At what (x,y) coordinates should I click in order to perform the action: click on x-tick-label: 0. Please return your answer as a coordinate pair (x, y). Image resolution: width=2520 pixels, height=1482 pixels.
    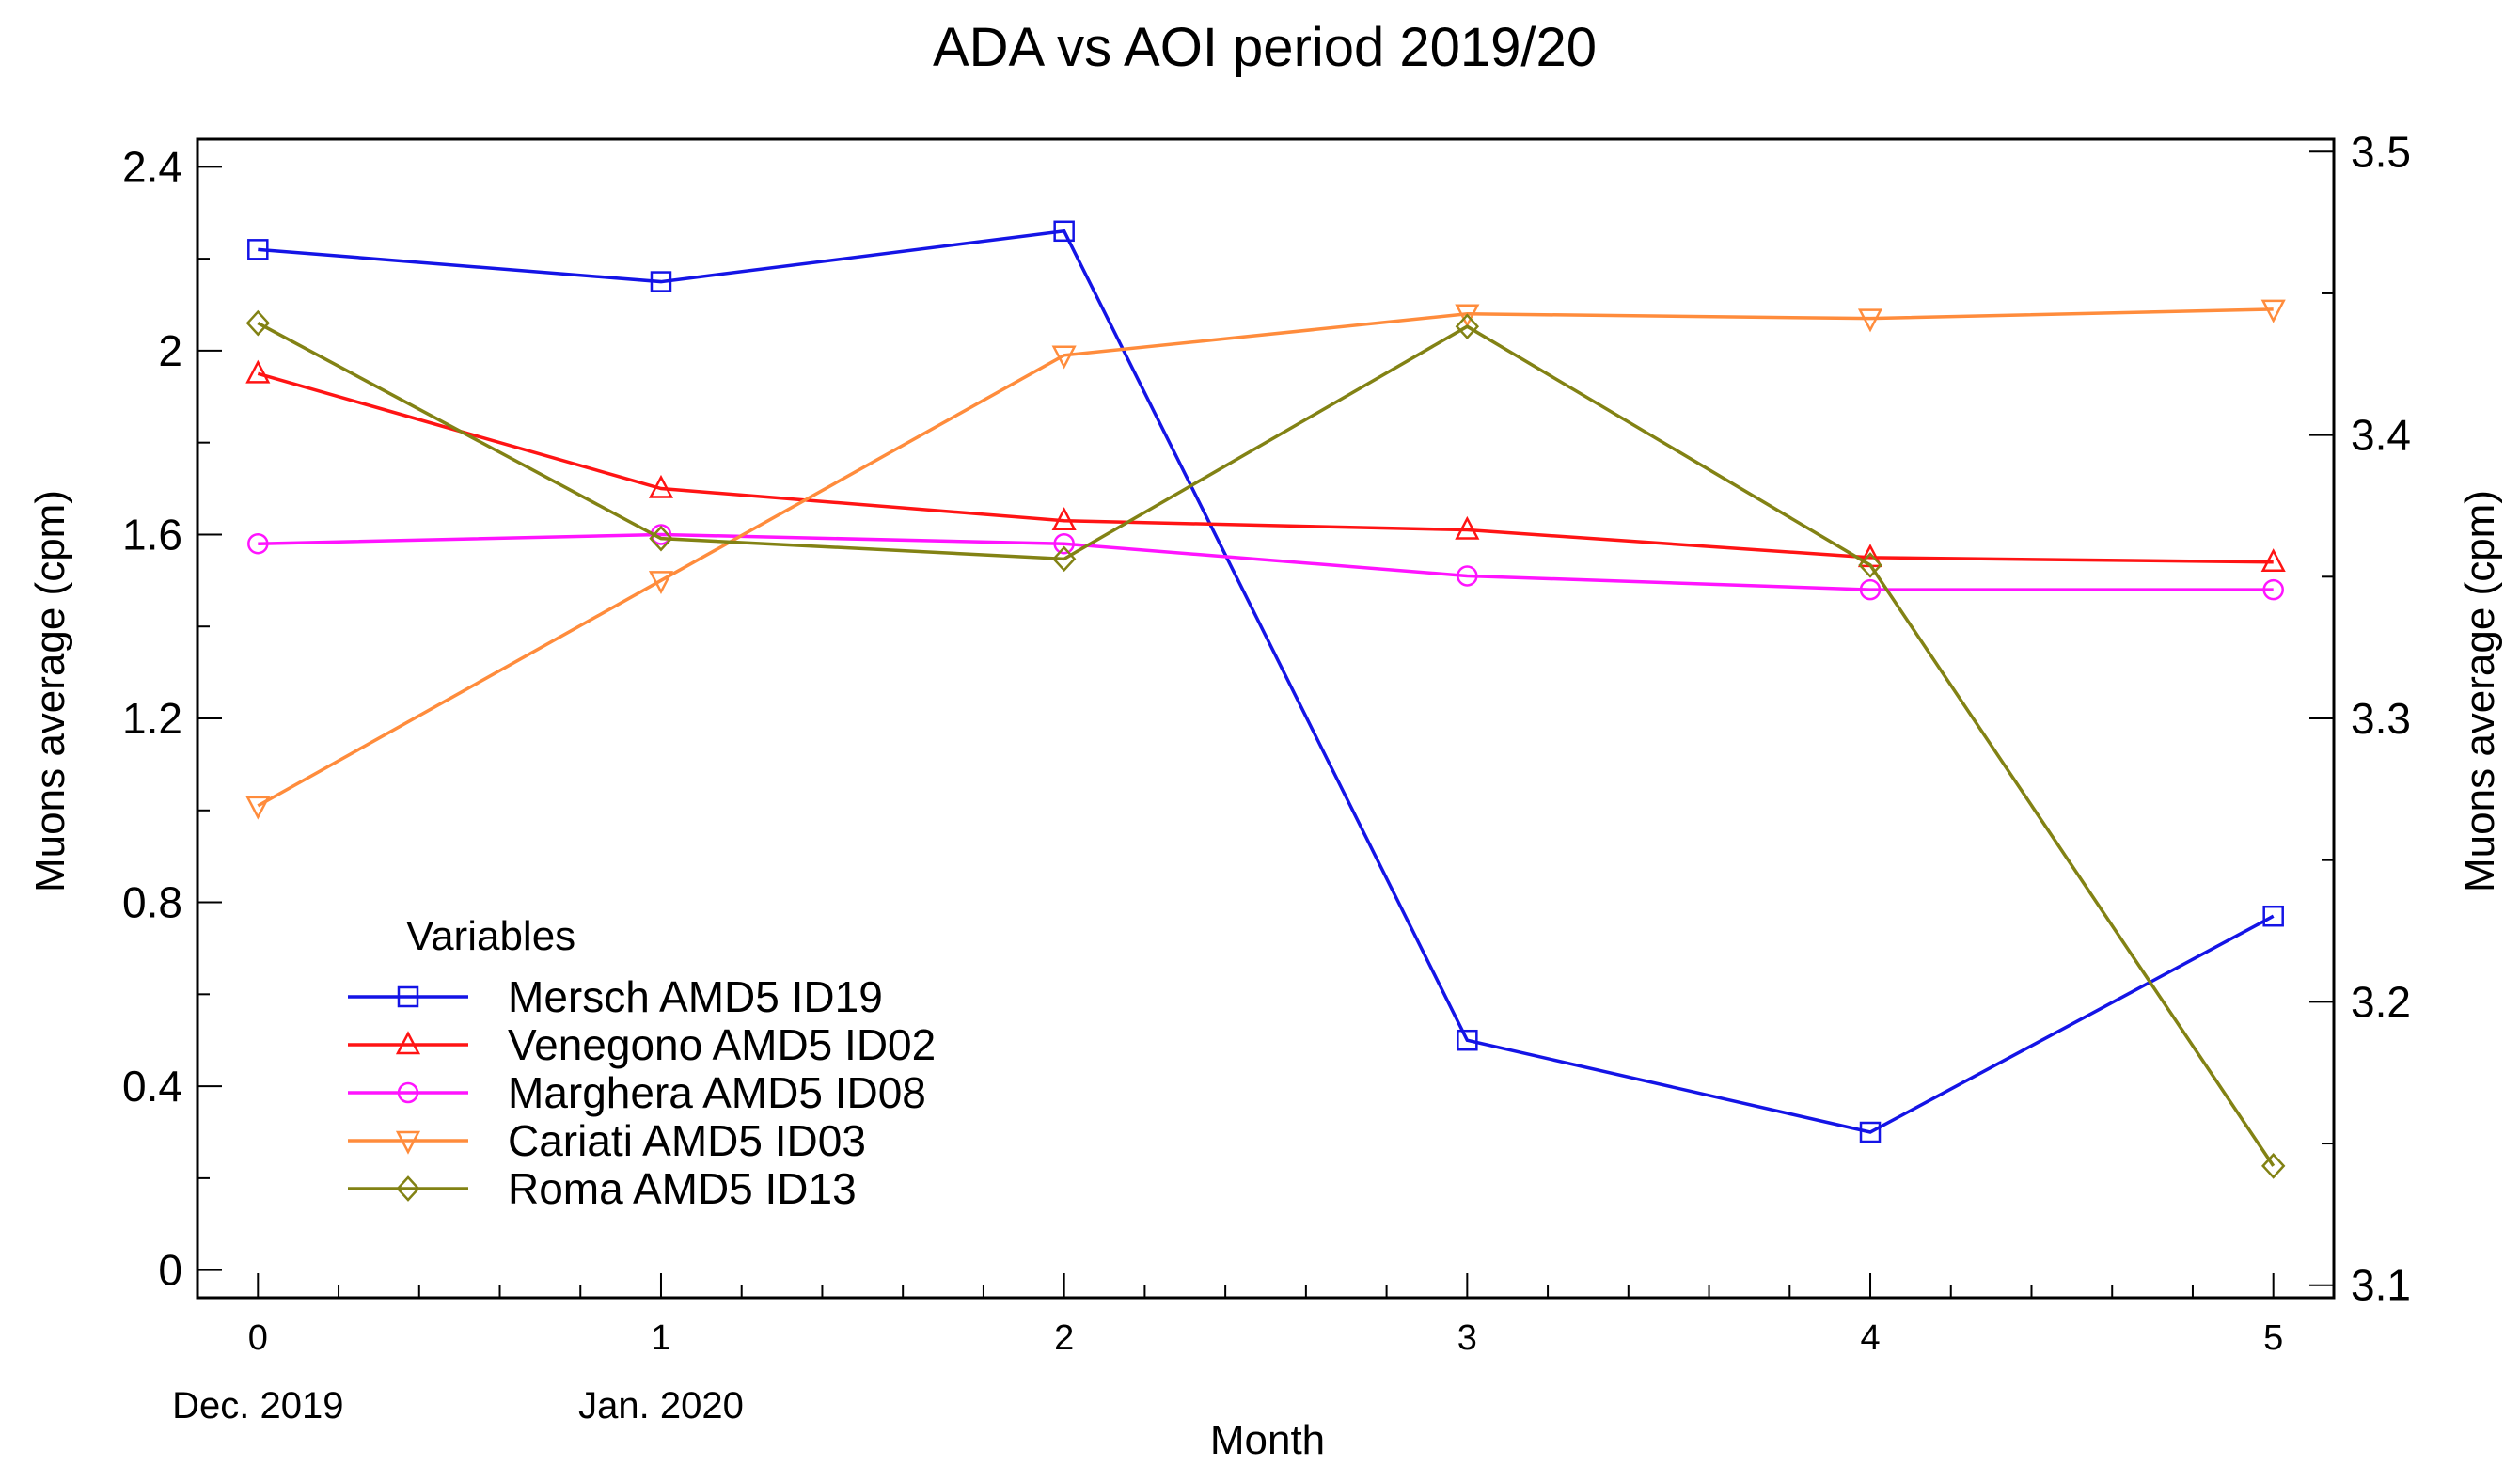
    Looking at the image, I should click on (258, 1338).